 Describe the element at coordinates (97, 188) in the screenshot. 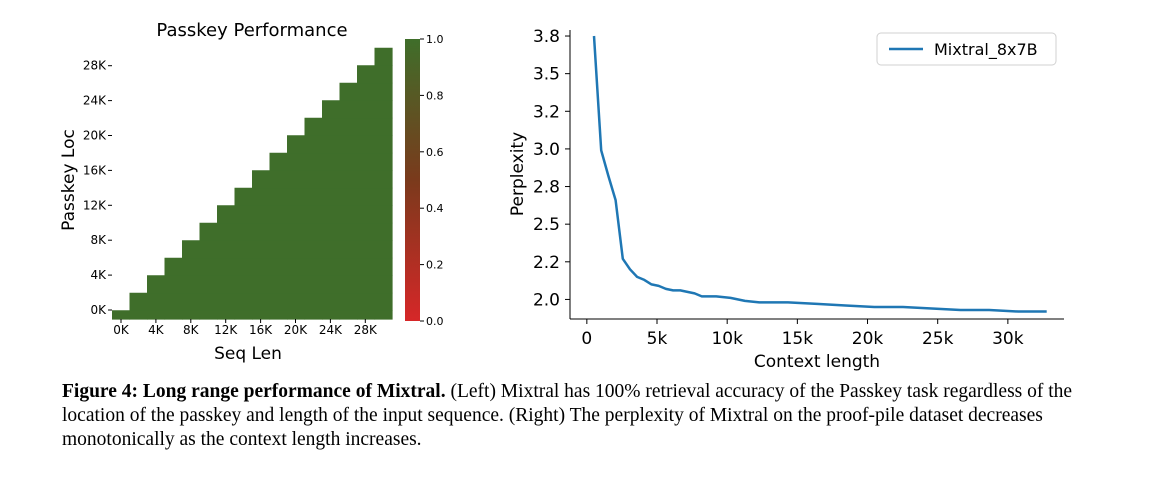

I see `heatmap-y-ticks: 0K 4K 8K 12K 16K 20K 24K 28K` at that location.